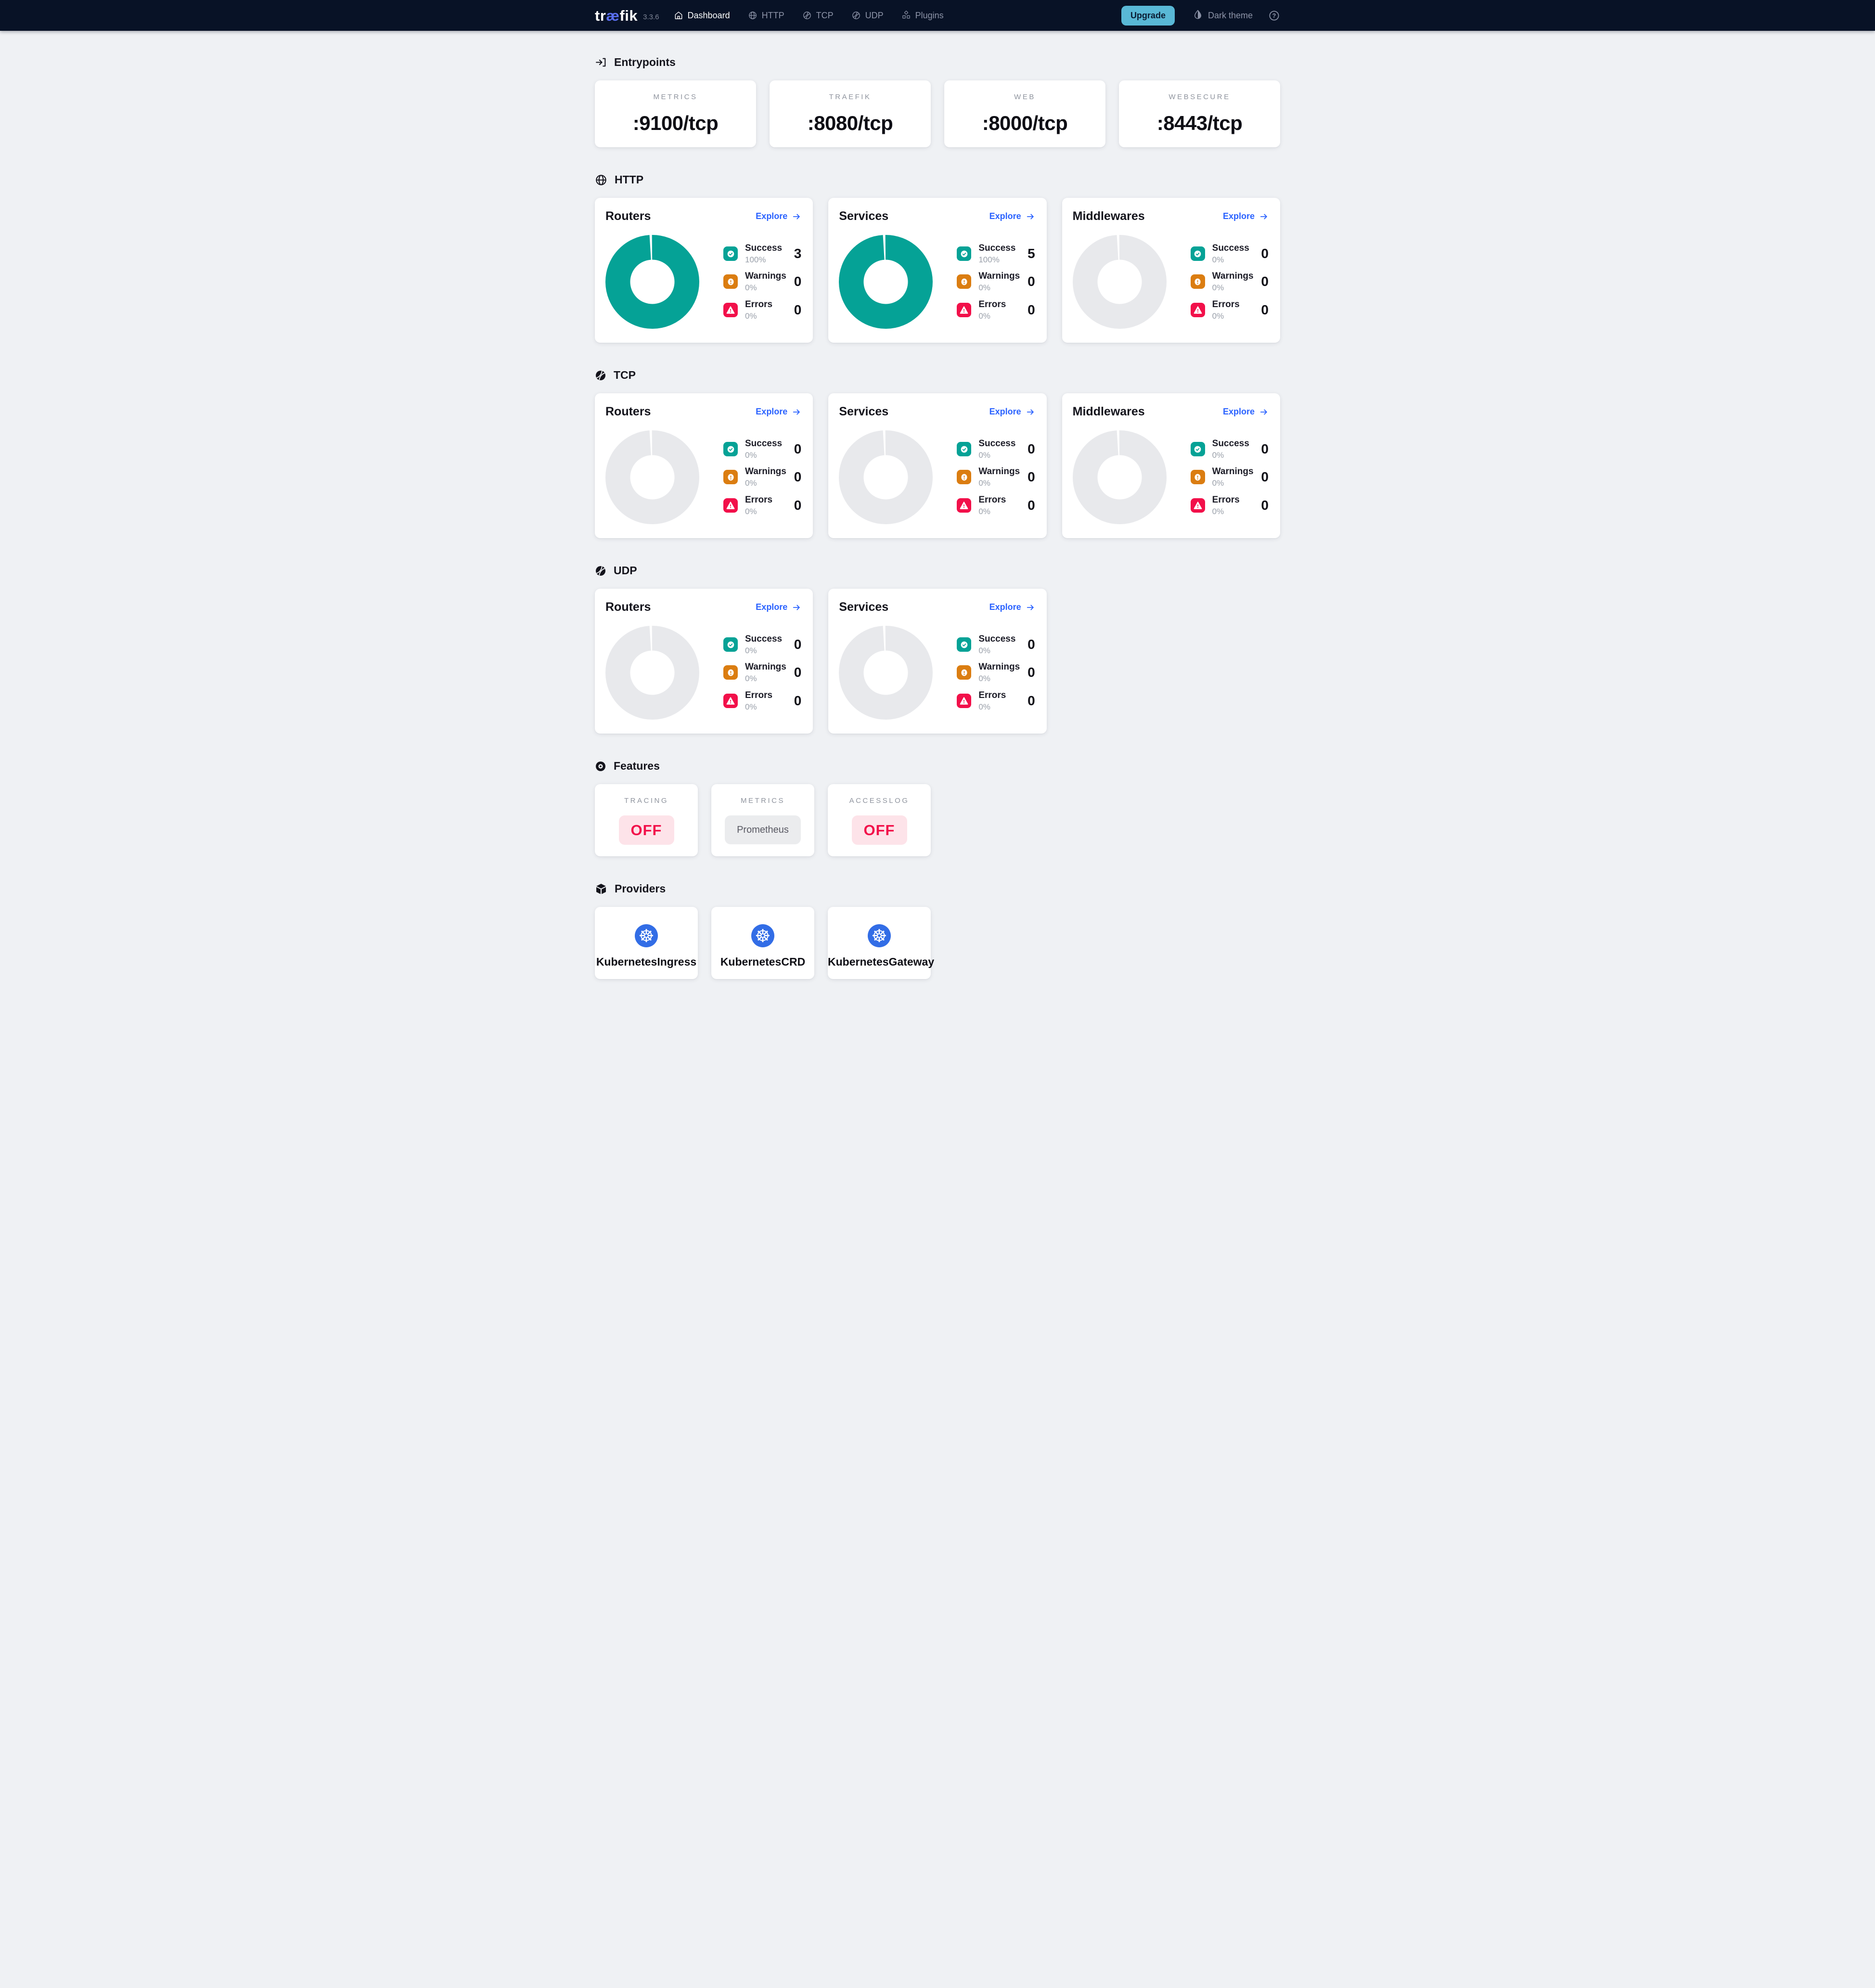 The image size is (1875, 1988). Describe the element at coordinates (1012, 607) in the screenshot. I see `explore-link-udp-services: Explore` at that location.